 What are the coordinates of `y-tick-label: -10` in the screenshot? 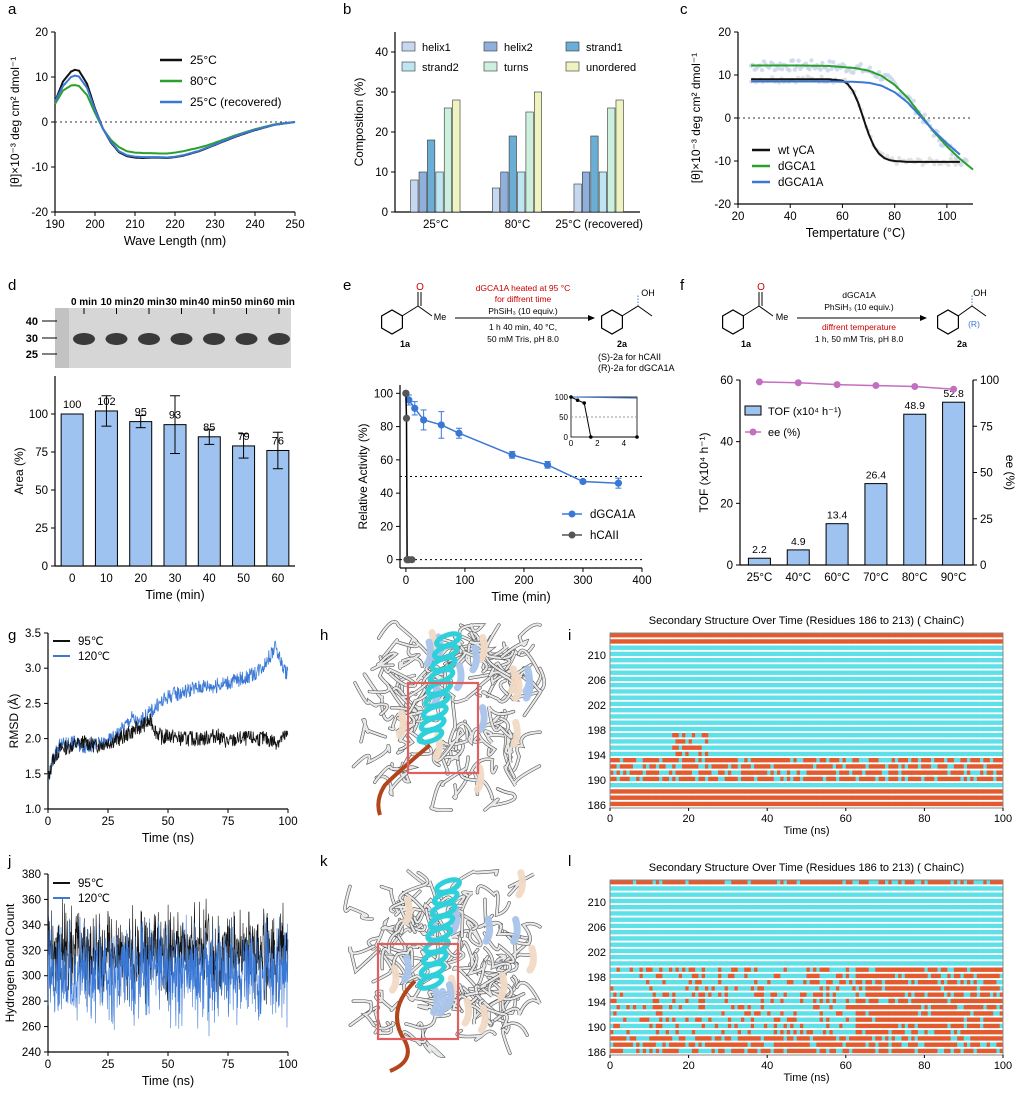 It's located at (722, 162).